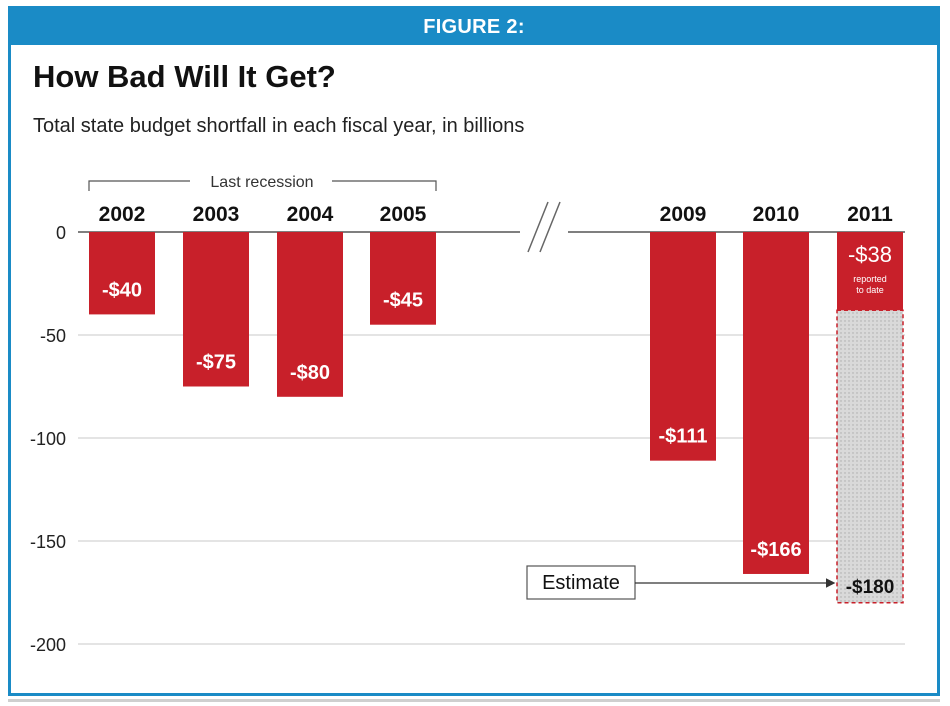 This screenshot has width=950, height=706. Describe the element at coordinates (403, 214) in the screenshot. I see `x-tick-label: 2005` at that location.